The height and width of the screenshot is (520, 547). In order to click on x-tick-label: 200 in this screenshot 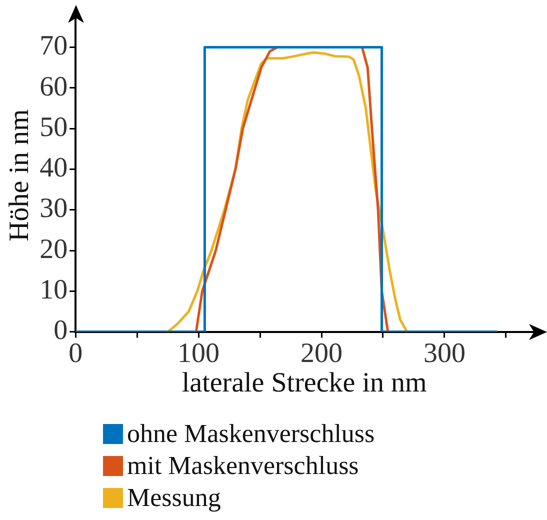, I will do `click(321, 353)`.